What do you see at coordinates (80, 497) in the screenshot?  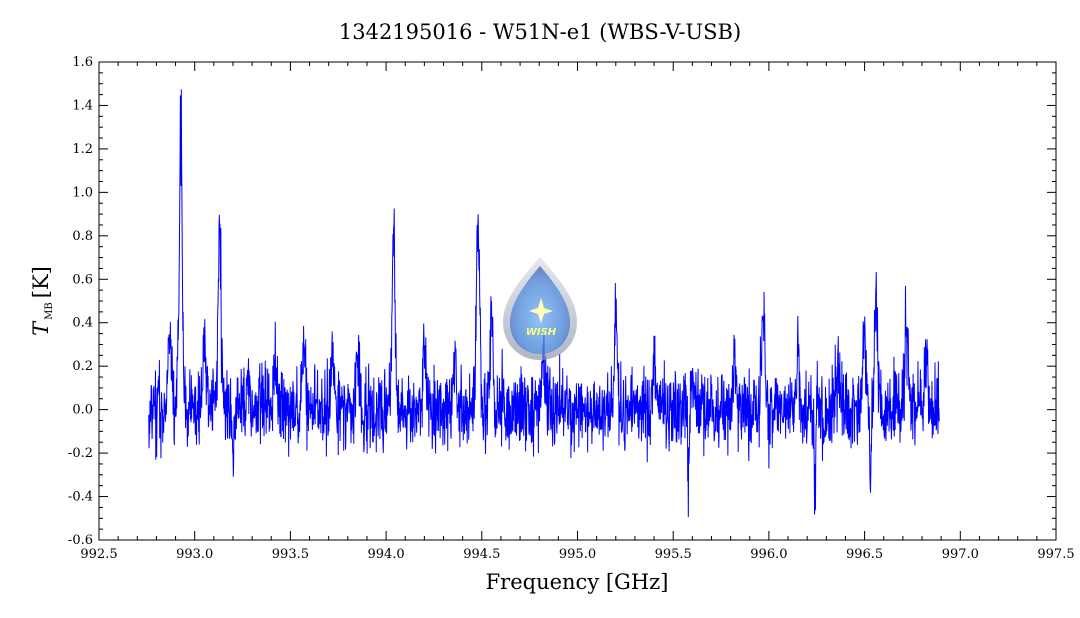 I see `y-tick-label: -0.4` at bounding box center [80, 497].